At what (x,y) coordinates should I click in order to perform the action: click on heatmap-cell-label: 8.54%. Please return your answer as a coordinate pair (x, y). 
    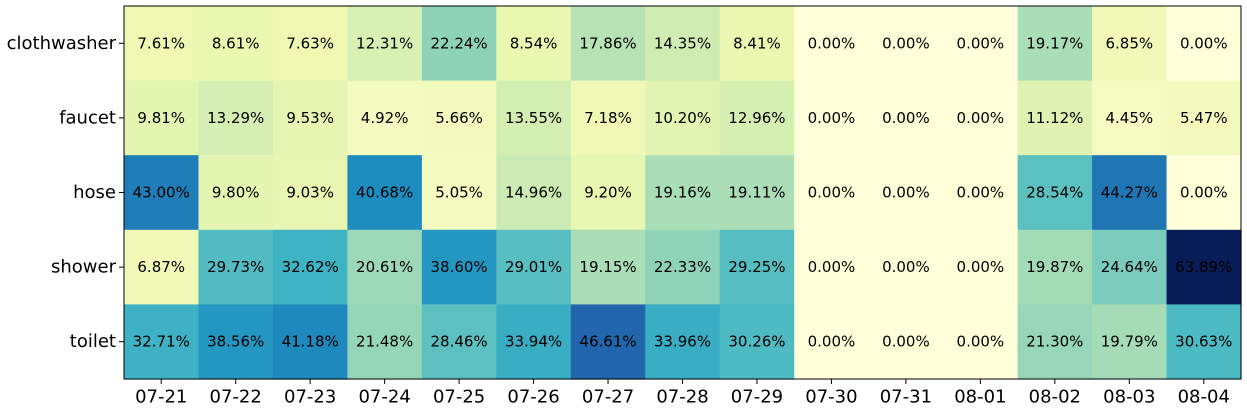
    Looking at the image, I should click on (534, 43).